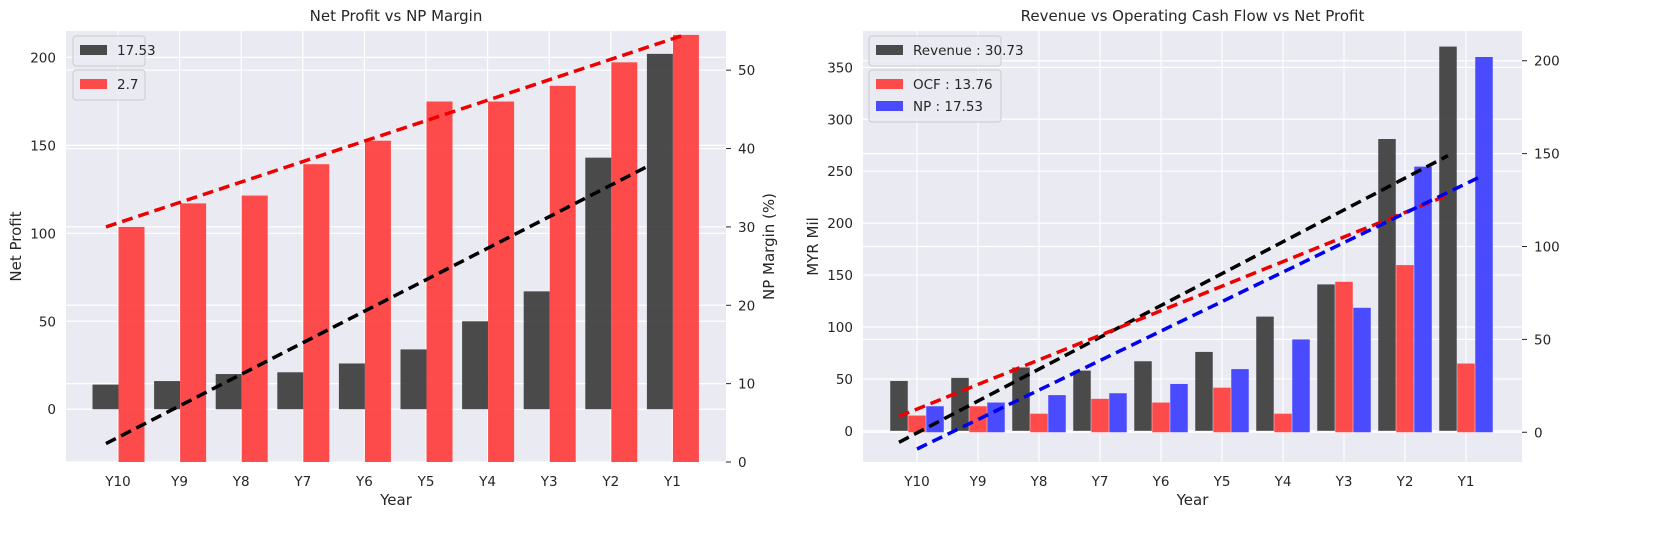 The height and width of the screenshot is (554, 1667). I want to click on legend-label: NP : 17.53, so click(948, 107).